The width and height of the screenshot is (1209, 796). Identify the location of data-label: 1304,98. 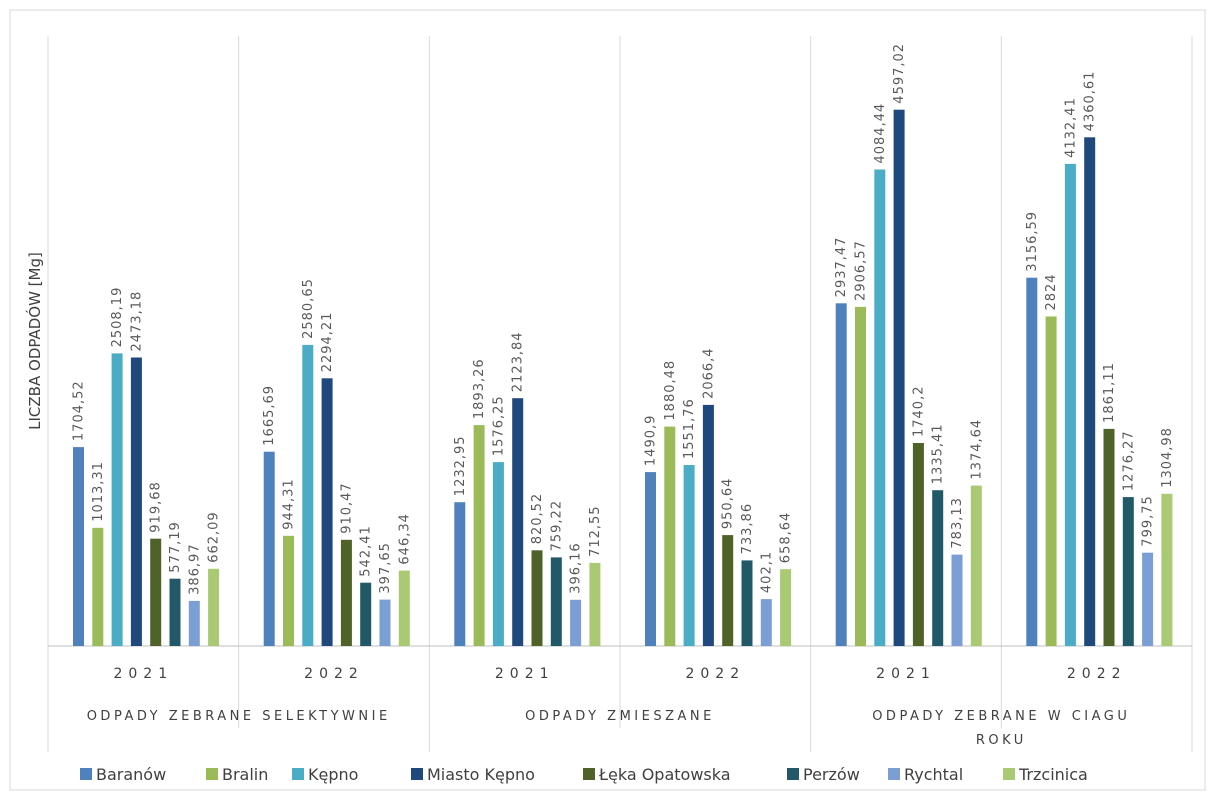
(1167, 457).